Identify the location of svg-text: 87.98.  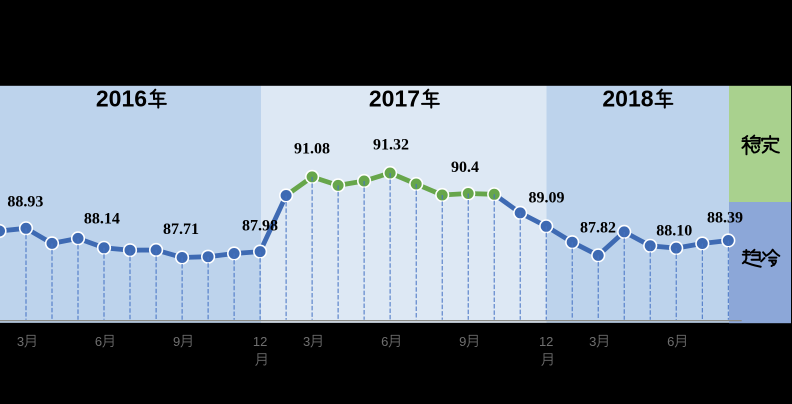
(260, 225).